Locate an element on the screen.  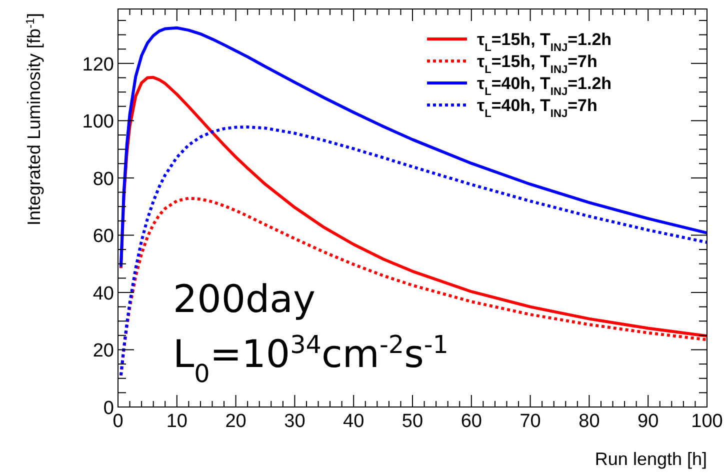
y-tick-label: 60 is located at coordinates (103, 237).